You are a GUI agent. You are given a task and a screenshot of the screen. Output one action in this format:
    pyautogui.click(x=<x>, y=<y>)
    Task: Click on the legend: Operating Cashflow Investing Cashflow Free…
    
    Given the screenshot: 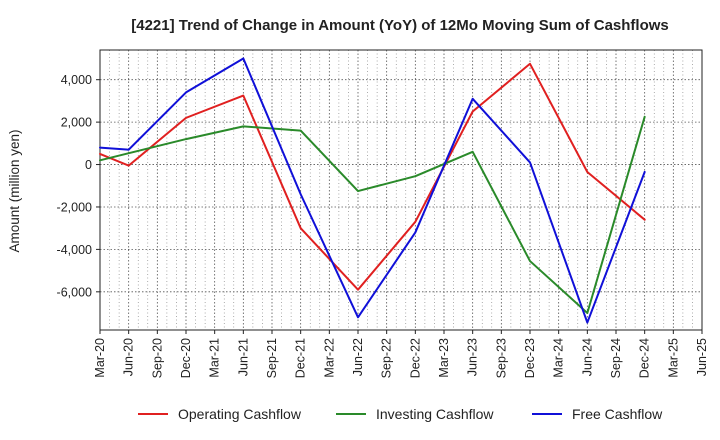 What is the action you would take?
    pyautogui.click(x=400, y=414)
    